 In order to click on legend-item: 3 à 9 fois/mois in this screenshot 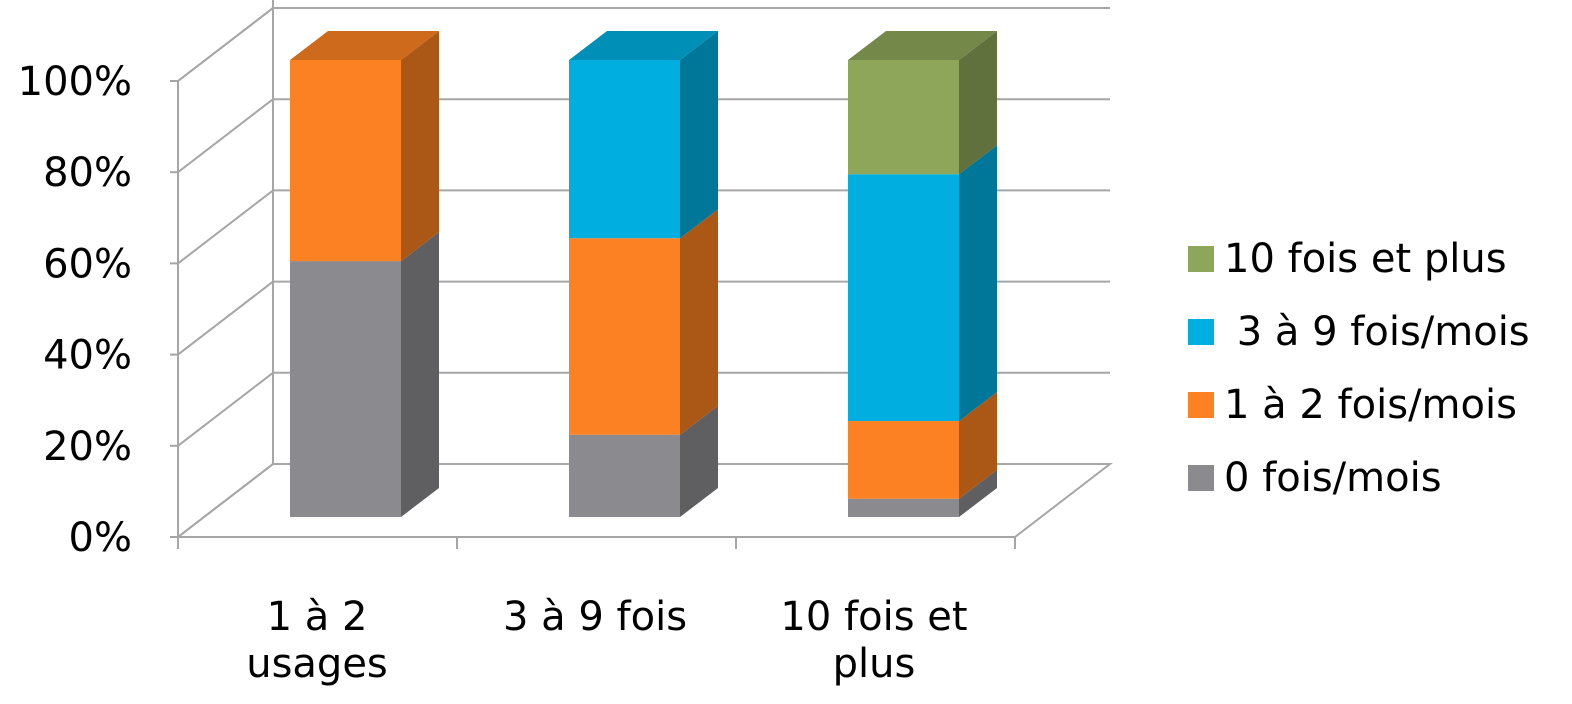, I will do `click(1359, 331)`.